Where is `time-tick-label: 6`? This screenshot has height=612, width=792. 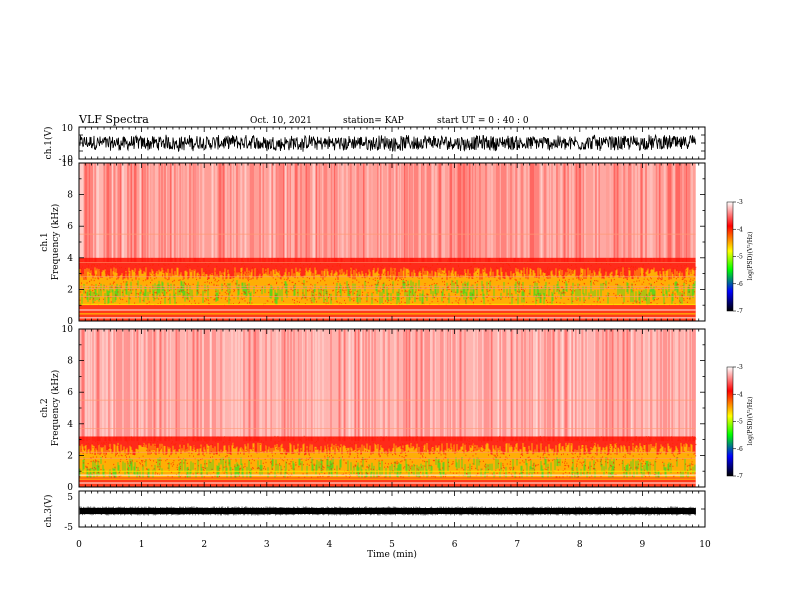 time-tick-label: 6 is located at coordinates (455, 545).